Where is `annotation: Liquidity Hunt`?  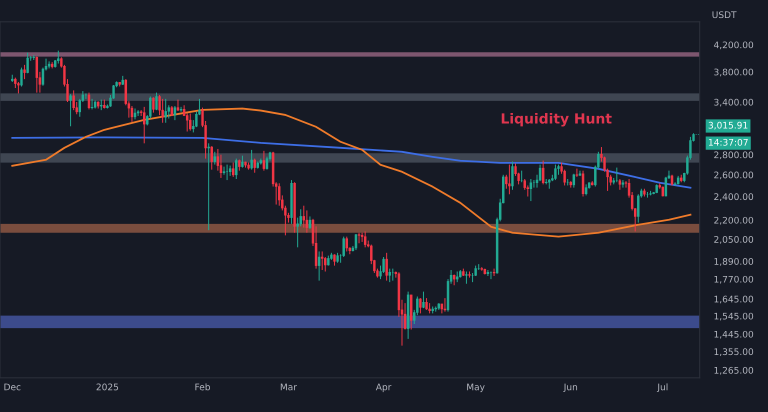
annotation: Liquidity Hunt is located at coordinates (557, 119).